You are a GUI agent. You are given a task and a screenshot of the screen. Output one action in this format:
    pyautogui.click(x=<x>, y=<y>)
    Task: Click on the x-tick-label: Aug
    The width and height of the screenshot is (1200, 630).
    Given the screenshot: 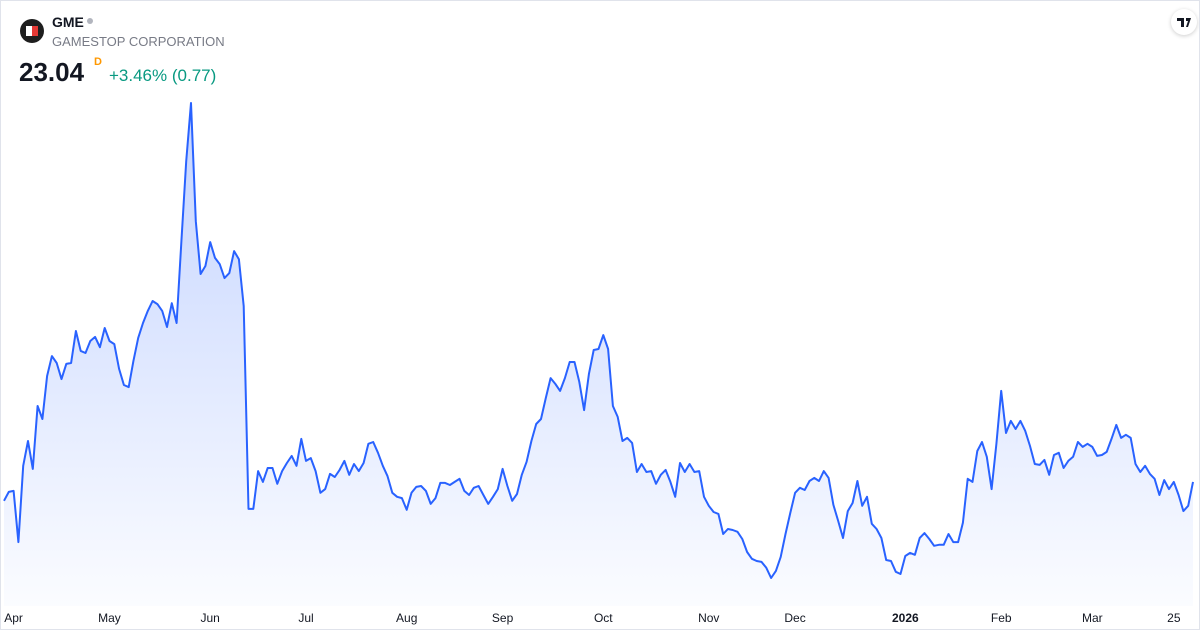 What is the action you would take?
    pyautogui.click(x=406, y=618)
    